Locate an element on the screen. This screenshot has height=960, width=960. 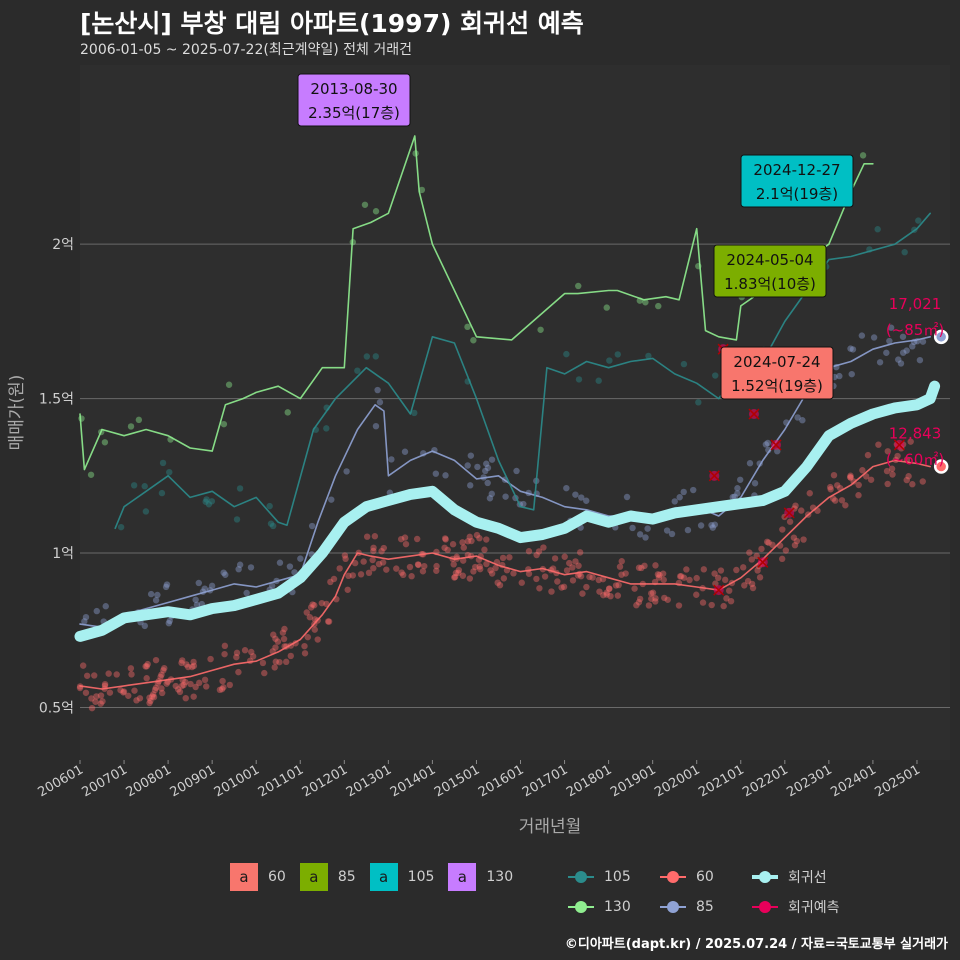
x-tick-label: 202201 is located at coordinates (765, 781).